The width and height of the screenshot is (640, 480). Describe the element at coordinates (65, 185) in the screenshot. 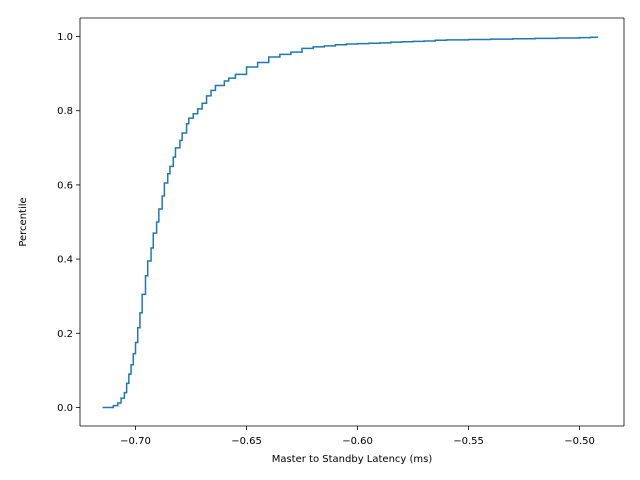

I see `y-tick-label: 0.6` at that location.